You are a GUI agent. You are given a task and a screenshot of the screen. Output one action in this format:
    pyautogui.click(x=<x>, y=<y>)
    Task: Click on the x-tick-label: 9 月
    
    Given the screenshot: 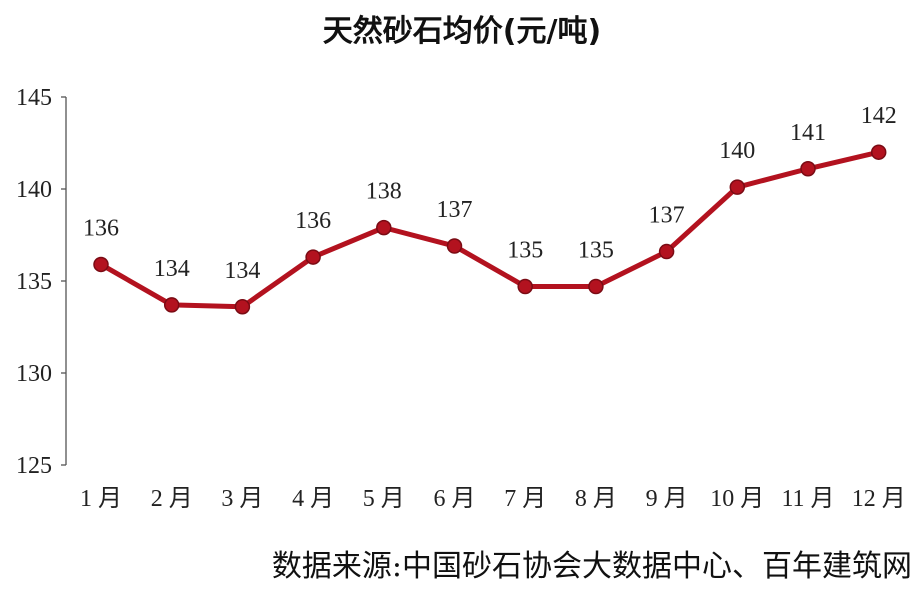 What is the action you would take?
    pyautogui.click(x=667, y=499)
    